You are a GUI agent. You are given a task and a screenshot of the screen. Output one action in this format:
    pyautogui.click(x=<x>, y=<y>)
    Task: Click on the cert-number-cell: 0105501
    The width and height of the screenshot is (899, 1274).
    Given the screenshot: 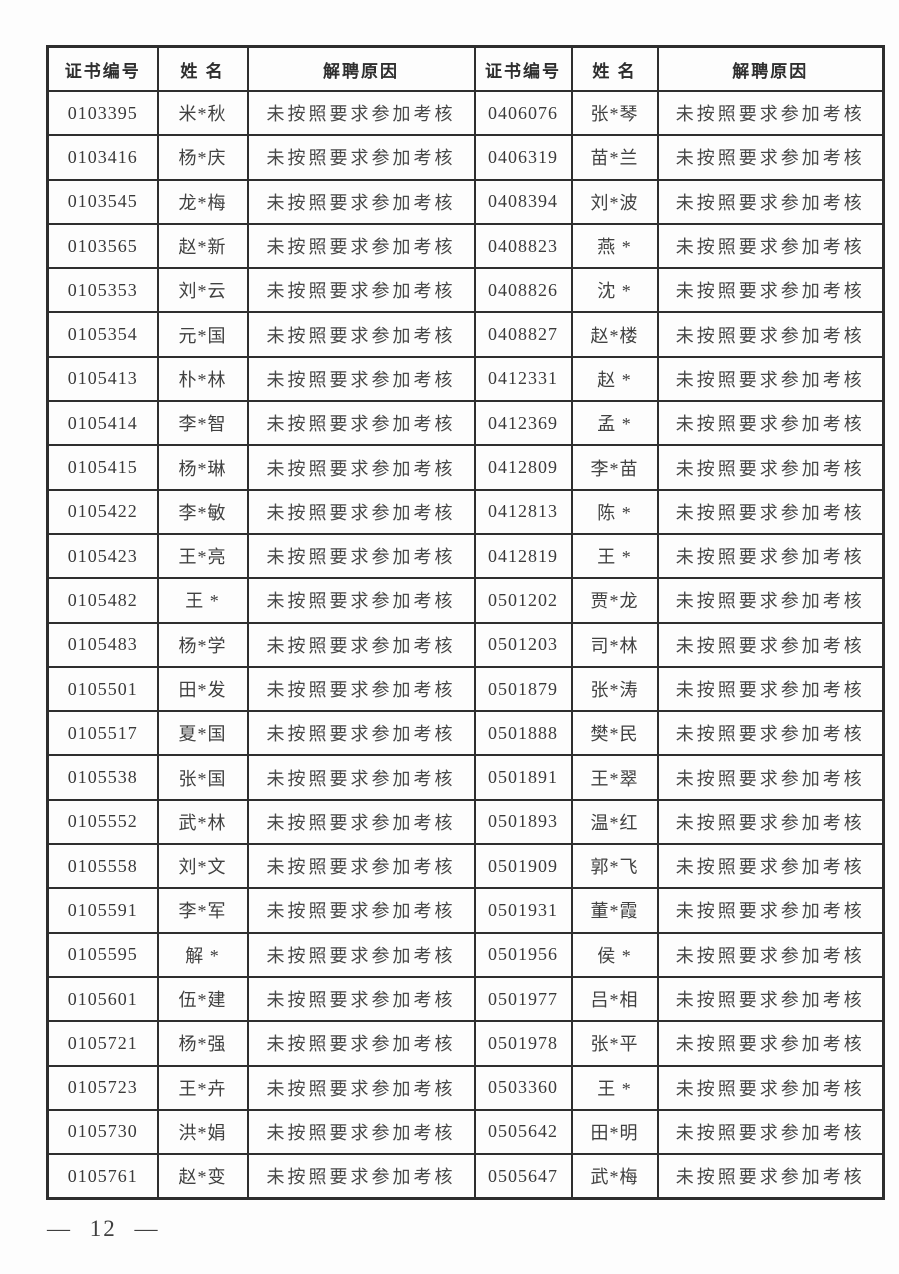 What is the action you would take?
    pyautogui.click(x=102, y=689)
    